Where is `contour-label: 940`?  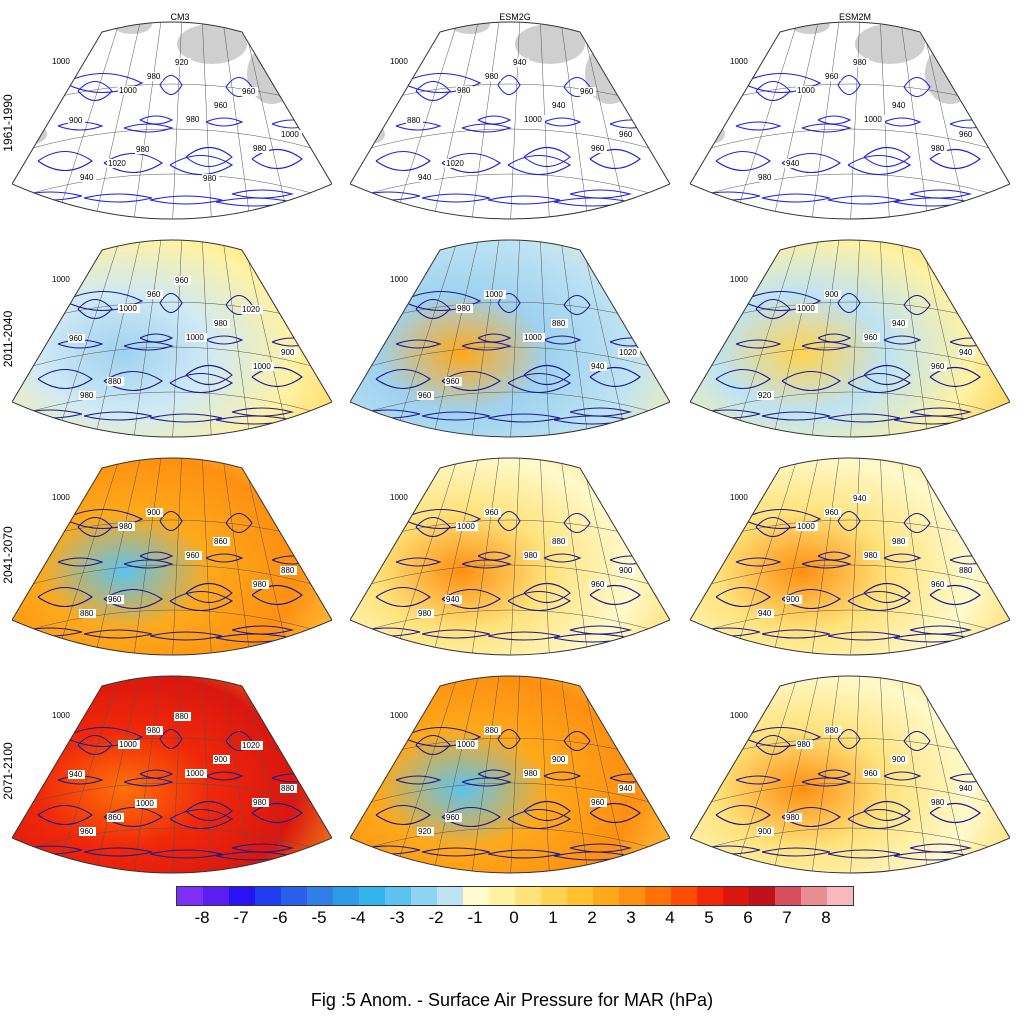
contour-label: 940 is located at coordinates (520, 62).